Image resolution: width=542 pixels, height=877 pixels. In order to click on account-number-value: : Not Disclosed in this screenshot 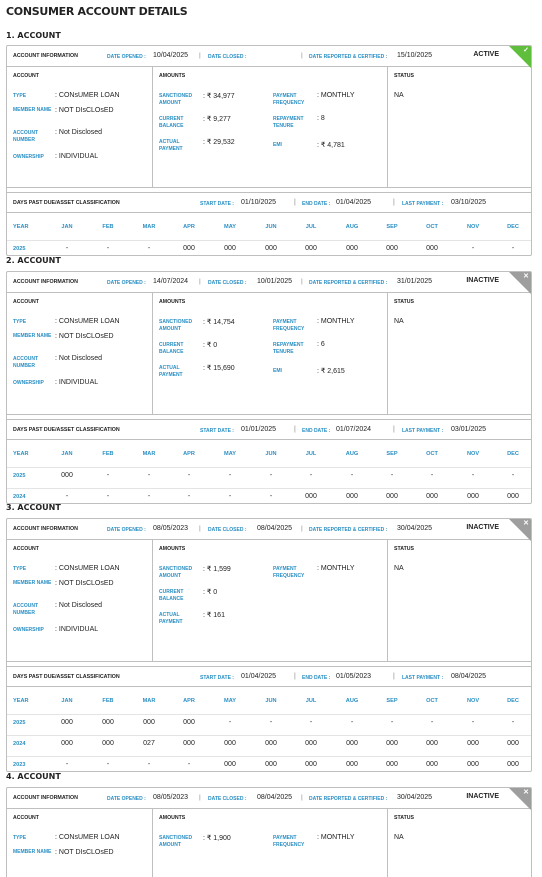, I will do `click(79, 132)`.